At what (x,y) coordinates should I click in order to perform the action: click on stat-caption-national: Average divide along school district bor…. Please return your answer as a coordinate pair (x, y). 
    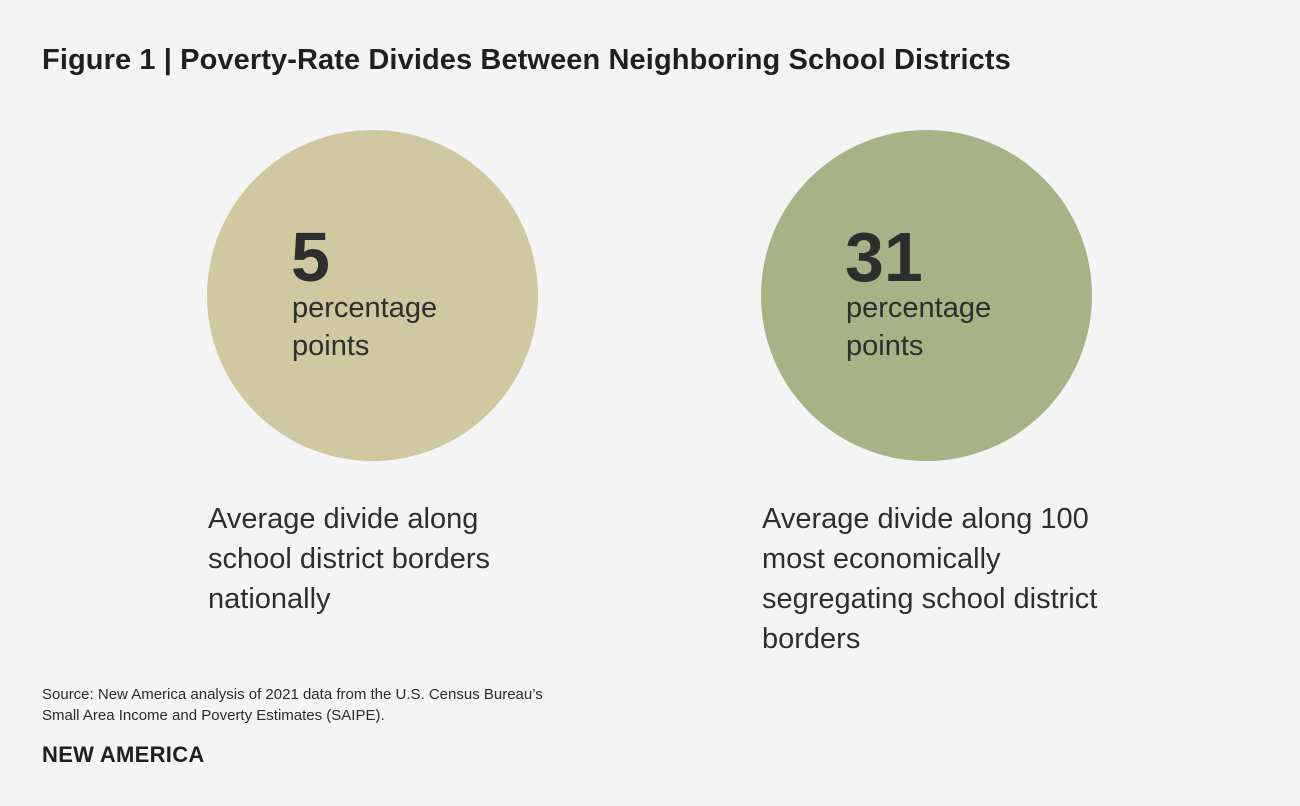
    Looking at the image, I should click on (349, 559).